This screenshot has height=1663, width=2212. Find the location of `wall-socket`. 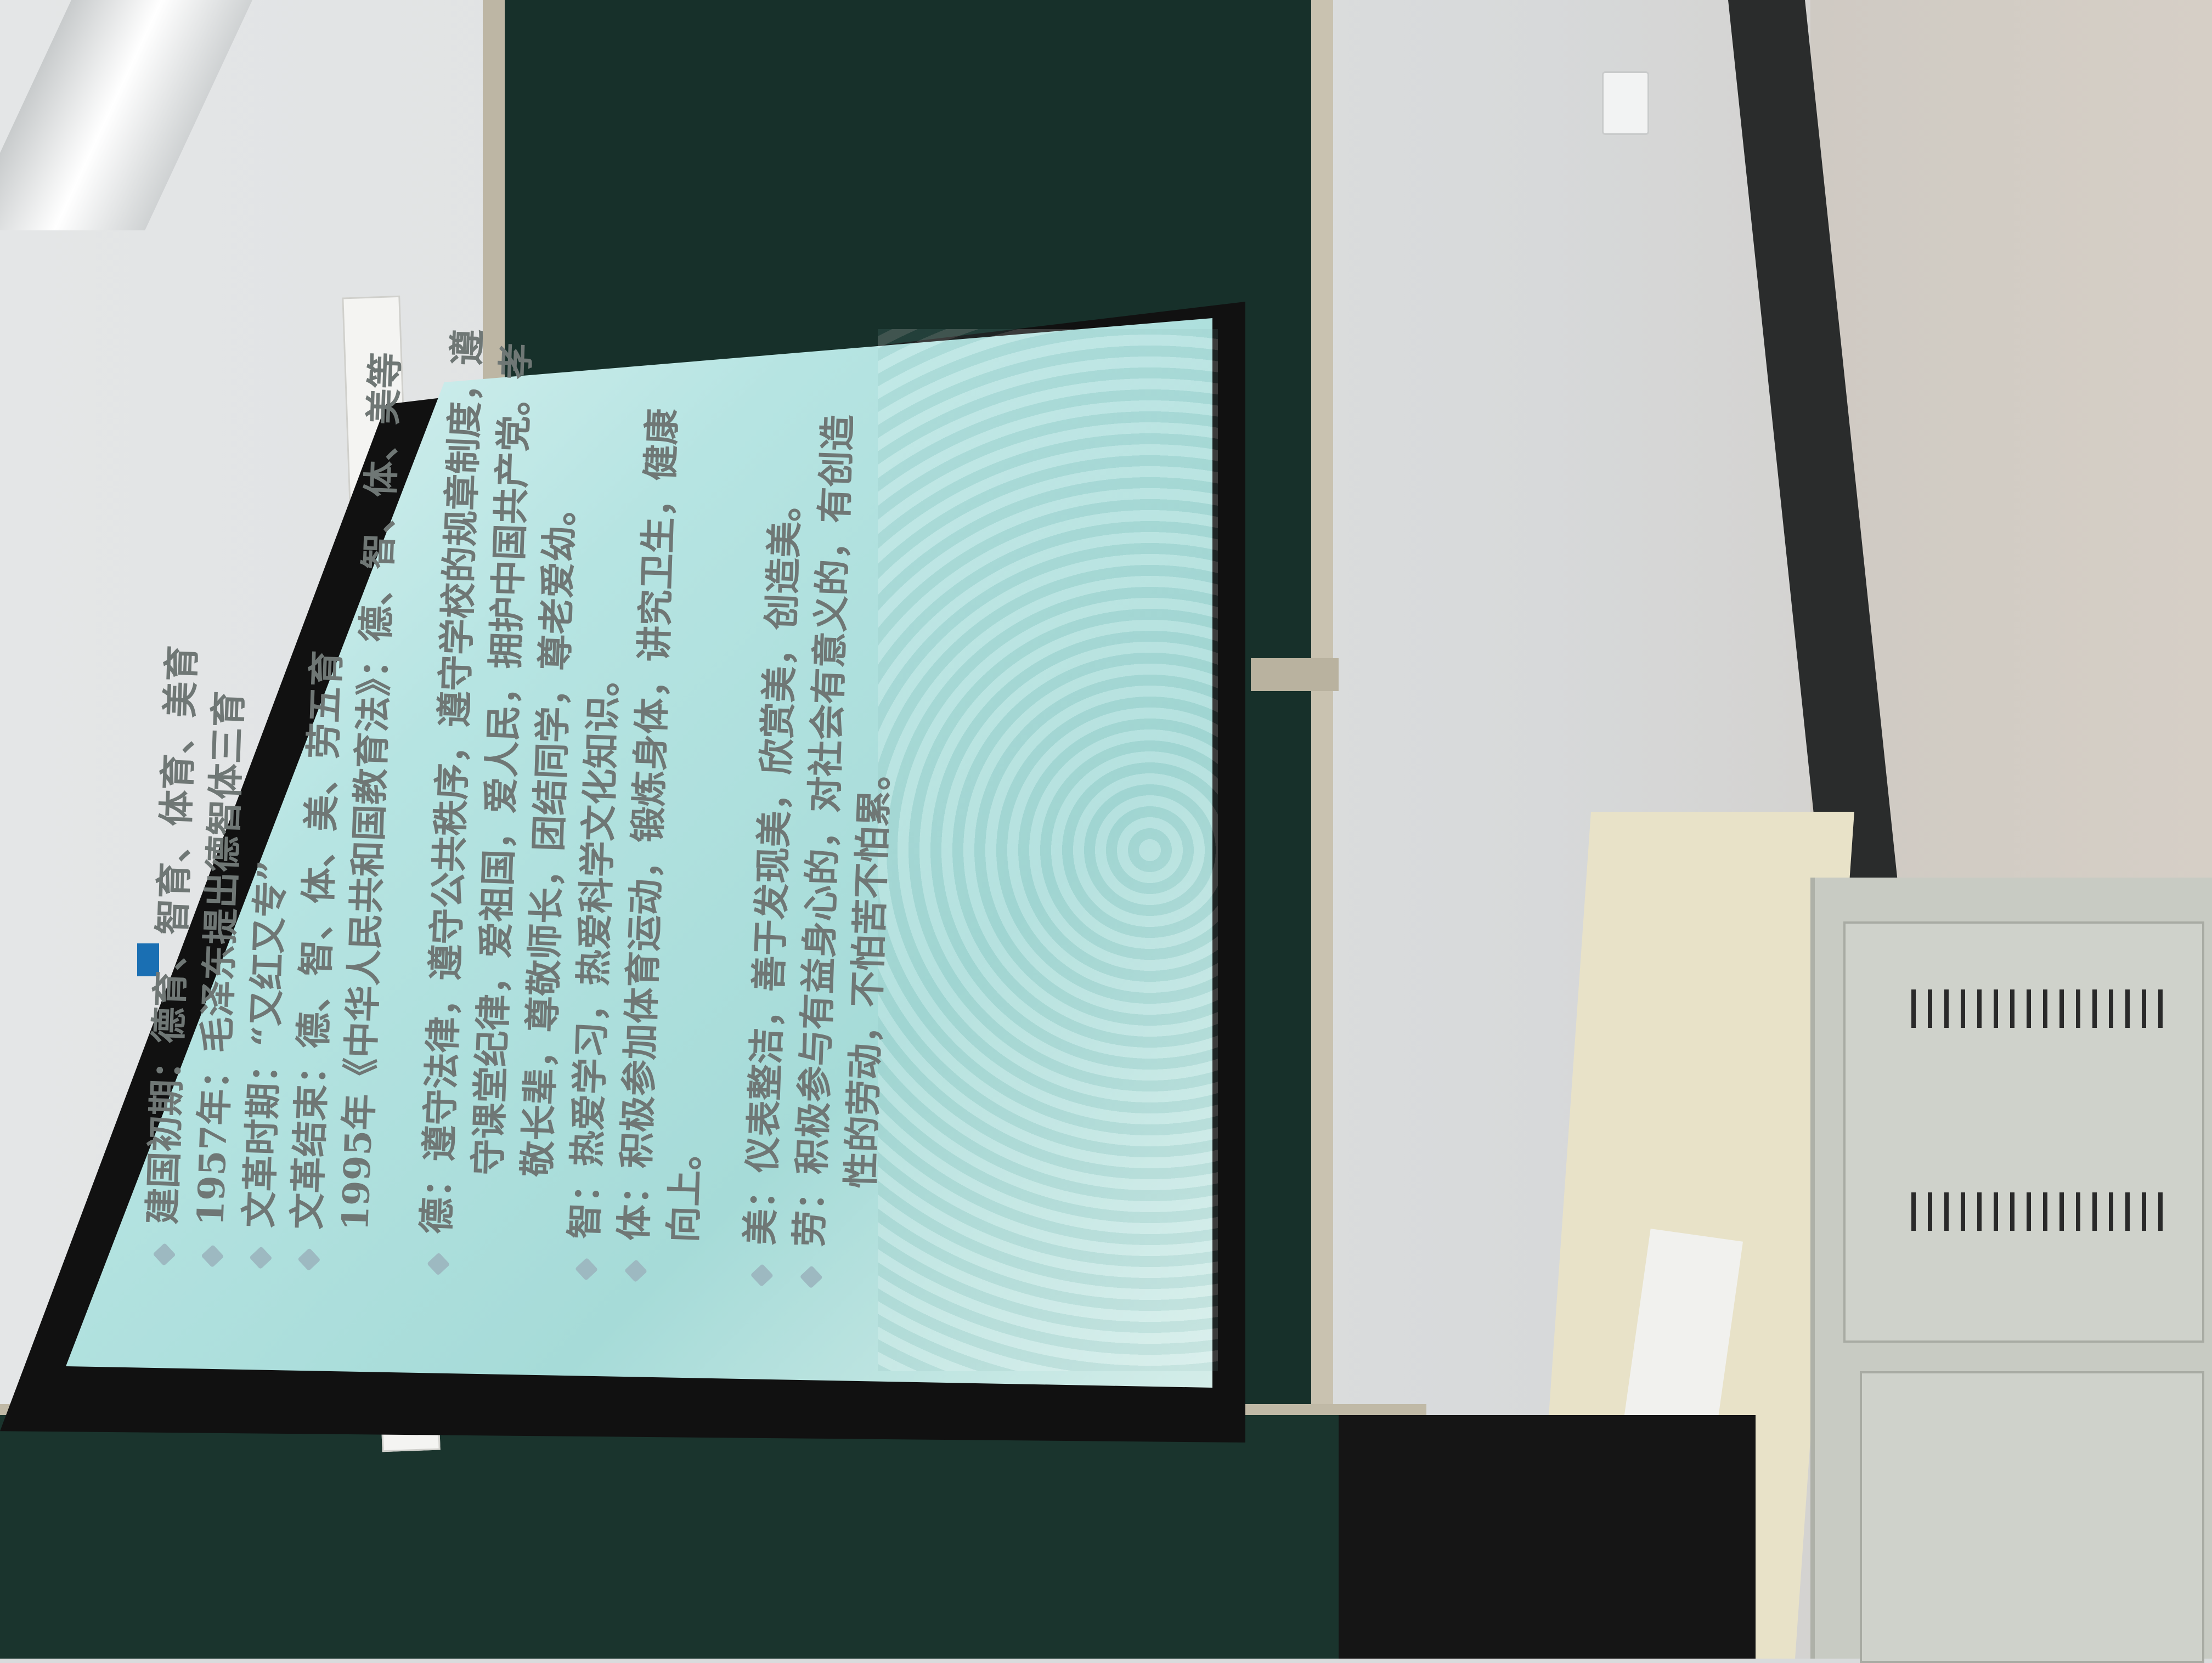

wall-socket is located at coordinates (1626, 103).